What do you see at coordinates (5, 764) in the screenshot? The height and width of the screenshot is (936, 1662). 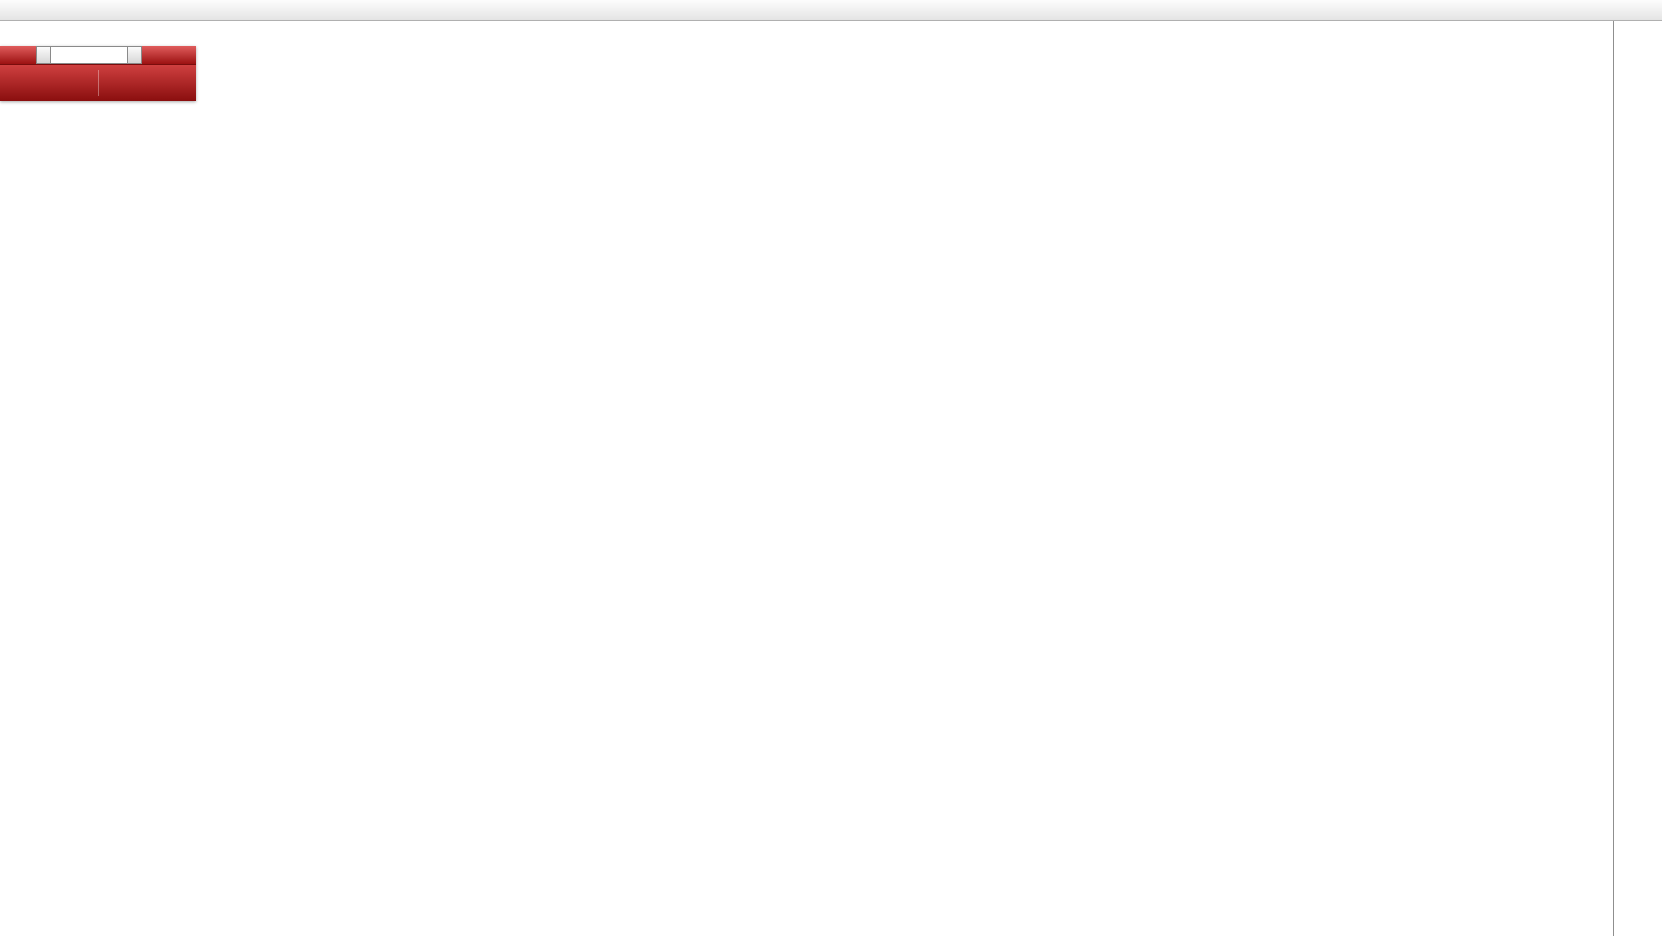 I see `rsi-indicator-label` at bounding box center [5, 764].